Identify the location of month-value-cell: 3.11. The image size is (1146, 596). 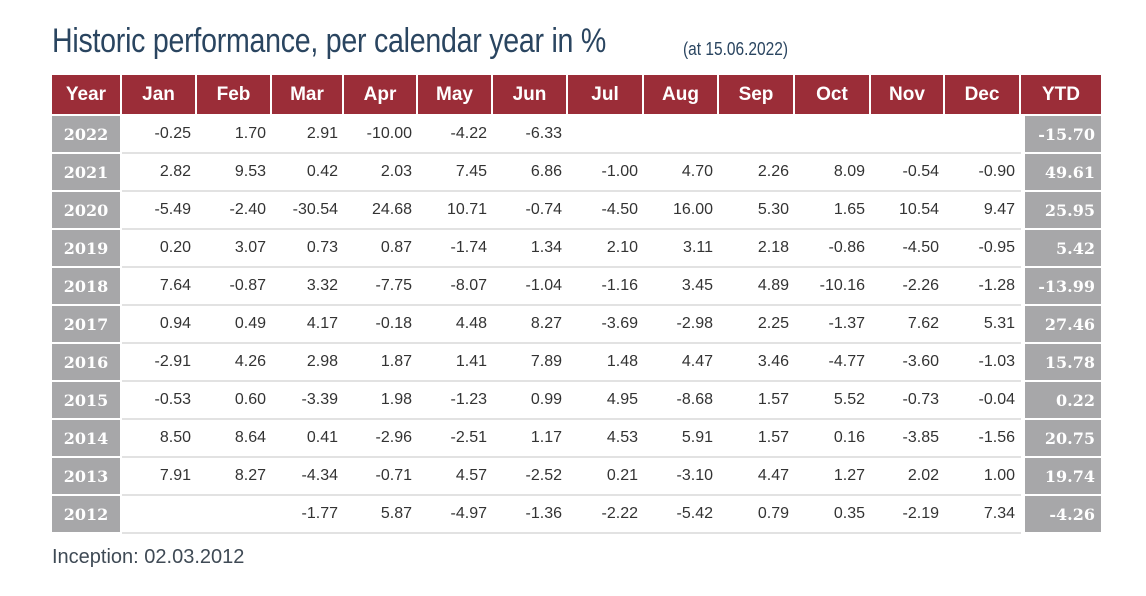
(681, 249).